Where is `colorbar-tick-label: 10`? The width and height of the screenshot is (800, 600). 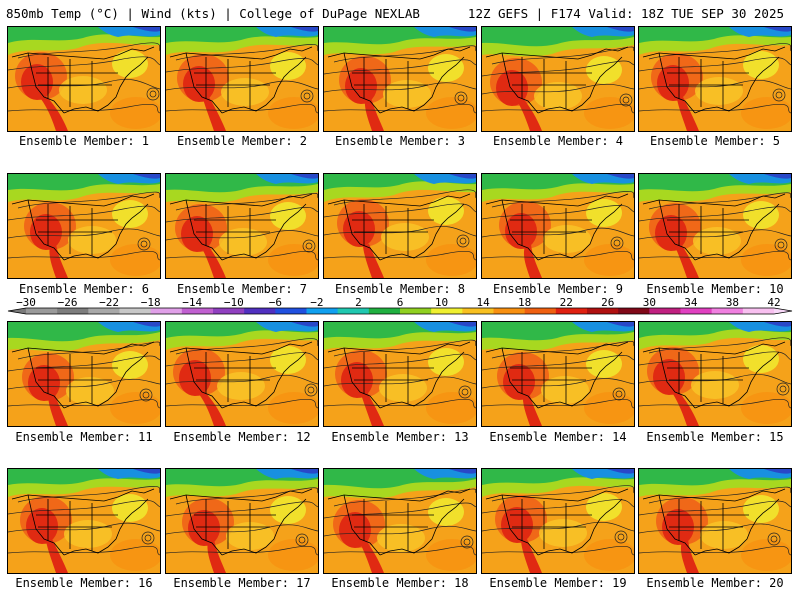
colorbar-tick-label: 10 is located at coordinates (441, 302).